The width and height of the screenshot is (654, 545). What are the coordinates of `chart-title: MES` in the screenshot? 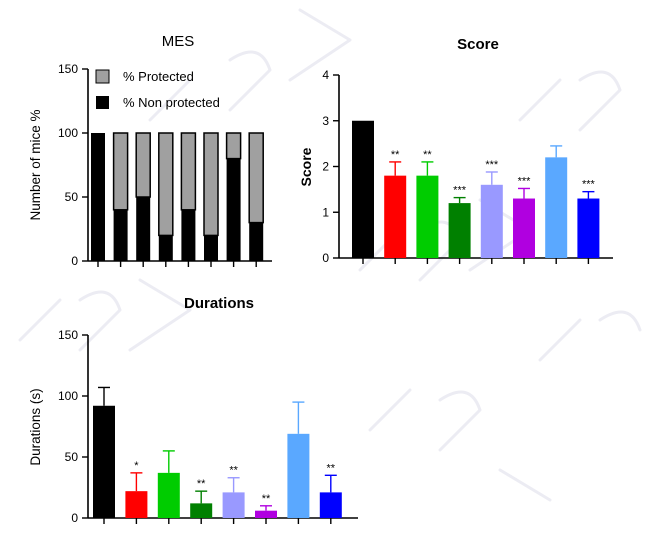 It's located at (178, 41).